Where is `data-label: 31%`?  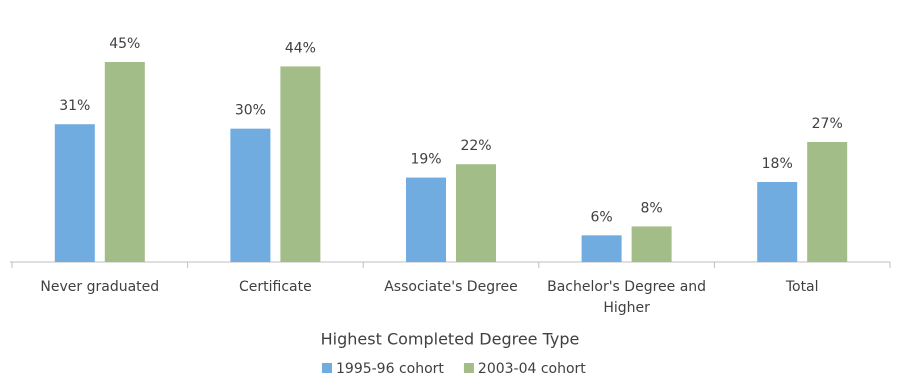 data-label: 31% is located at coordinates (74, 106).